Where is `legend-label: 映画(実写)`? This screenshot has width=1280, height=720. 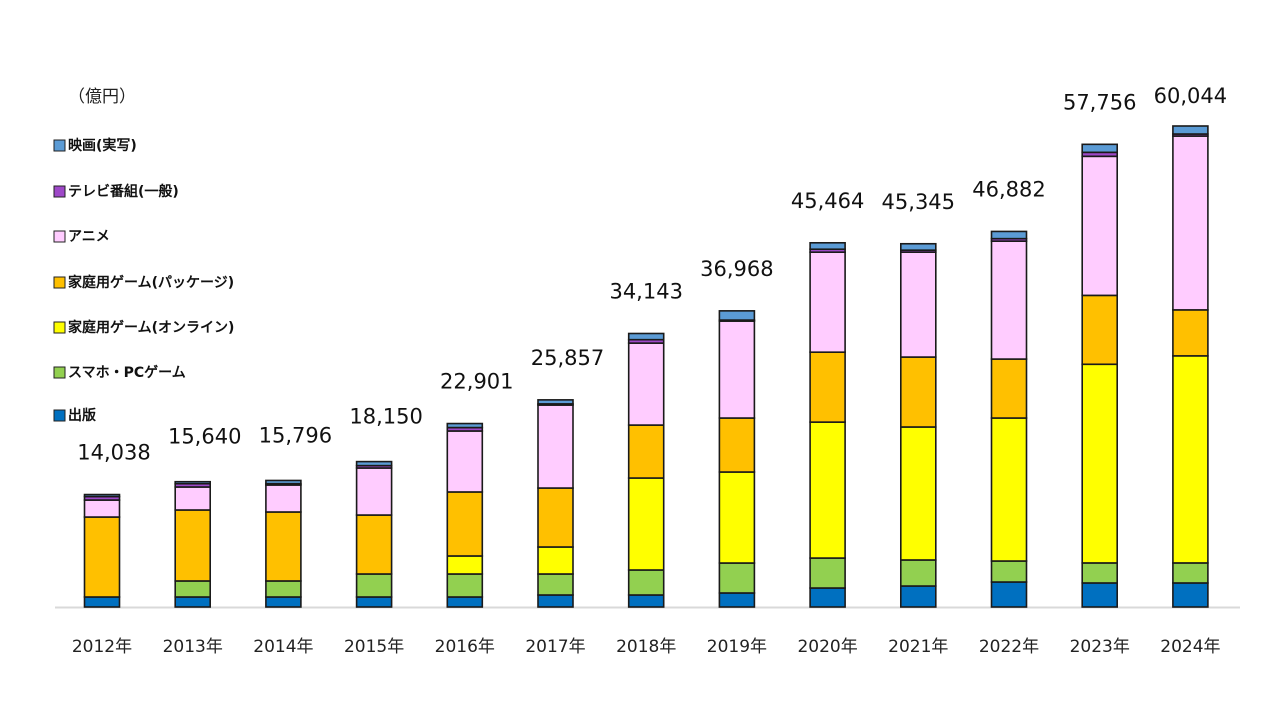
legend-label: 映画(実写) is located at coordinates (102, 145).